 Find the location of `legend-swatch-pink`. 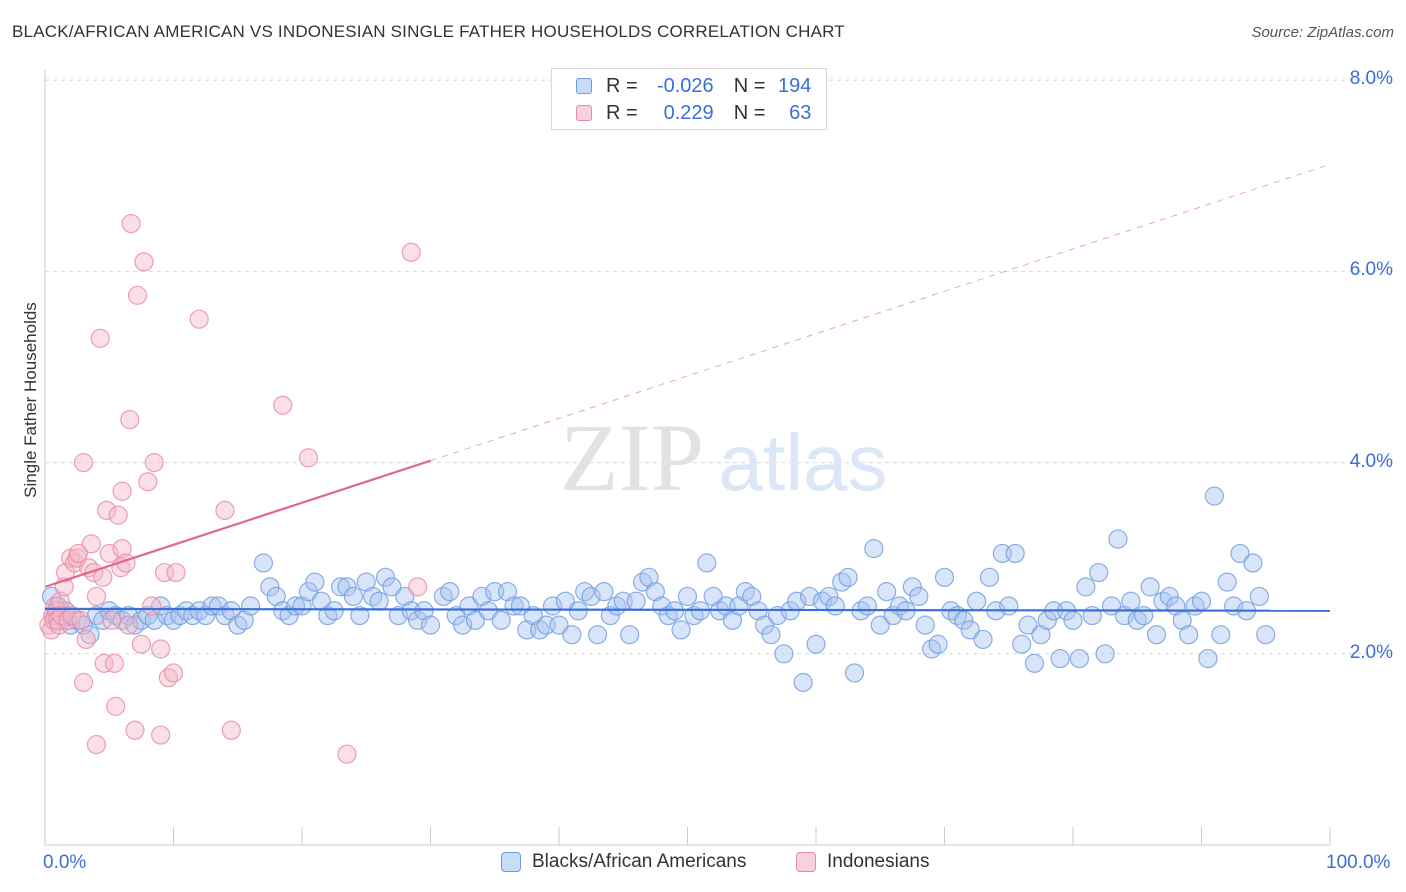

legend-swatch-pink is located at coordinates (584, 113).